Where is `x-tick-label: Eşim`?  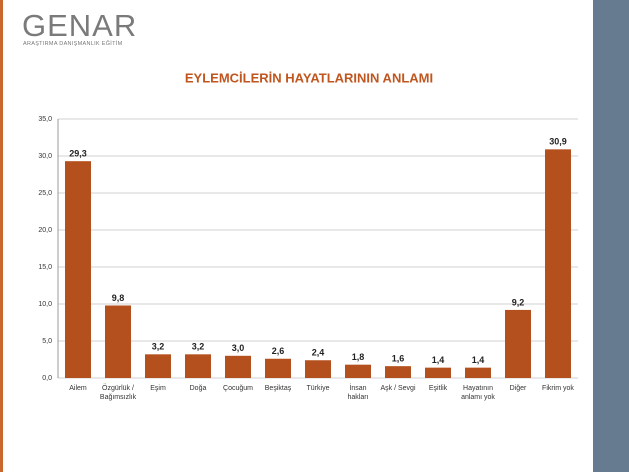 x-tick-label: Eşim is located at coordinates (158, 388).